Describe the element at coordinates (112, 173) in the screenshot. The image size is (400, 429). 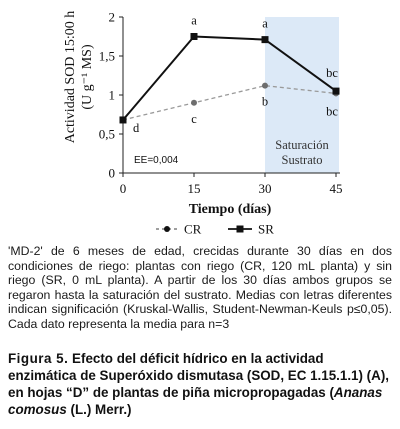
I see `y-tick-label-0: 0` at that location.